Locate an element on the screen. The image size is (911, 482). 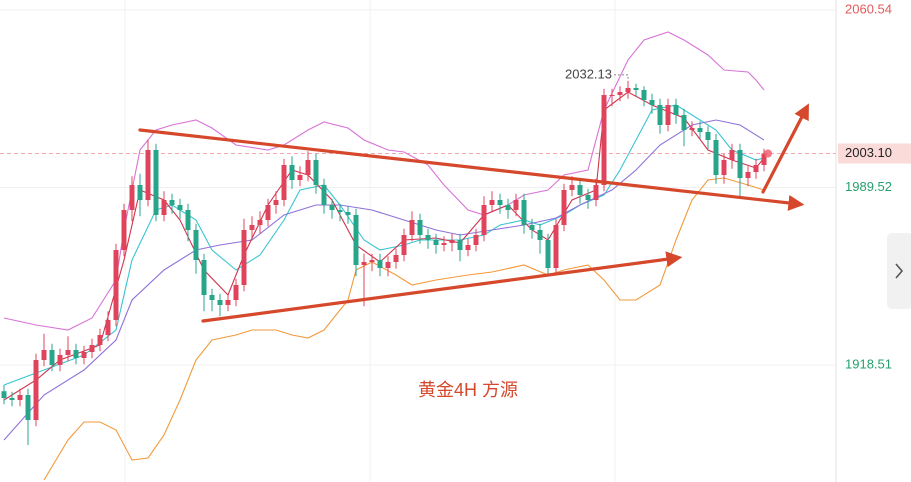
peak-guide is located at coordinates (621, 76).